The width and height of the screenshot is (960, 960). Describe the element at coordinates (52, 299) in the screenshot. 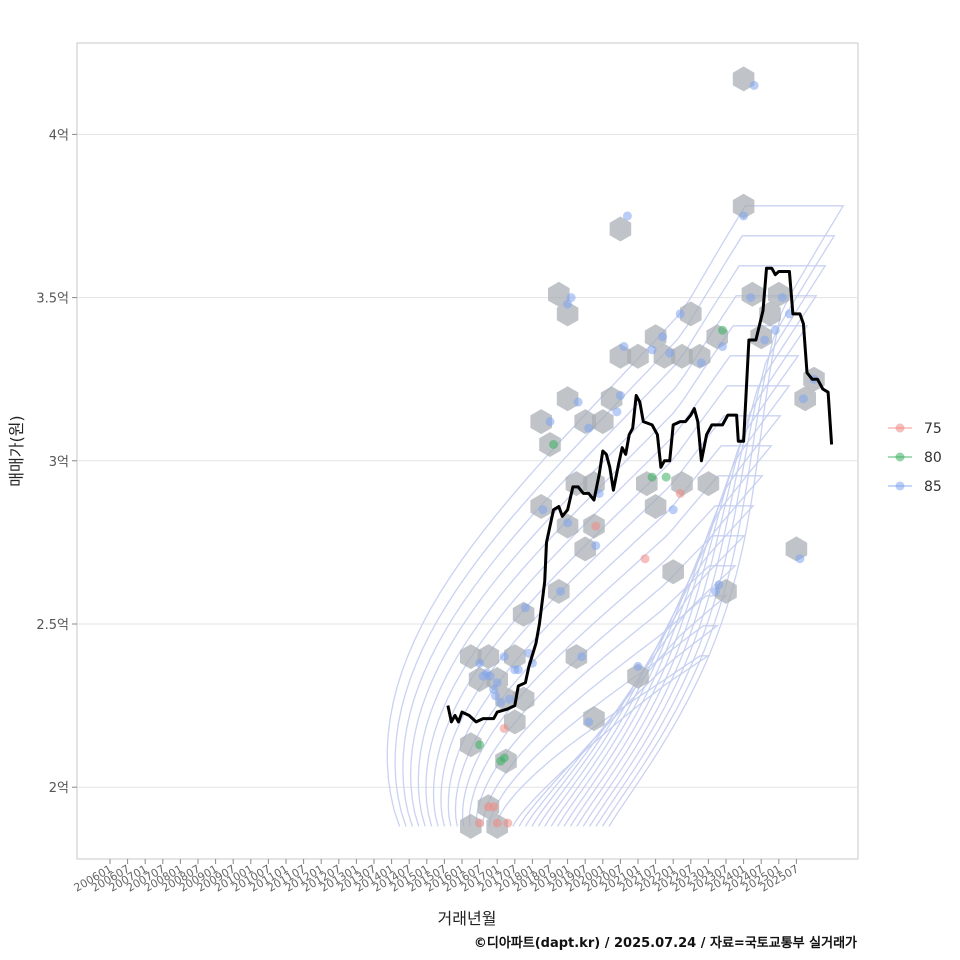

I see `y-tick-label: 3.5억` at that location.